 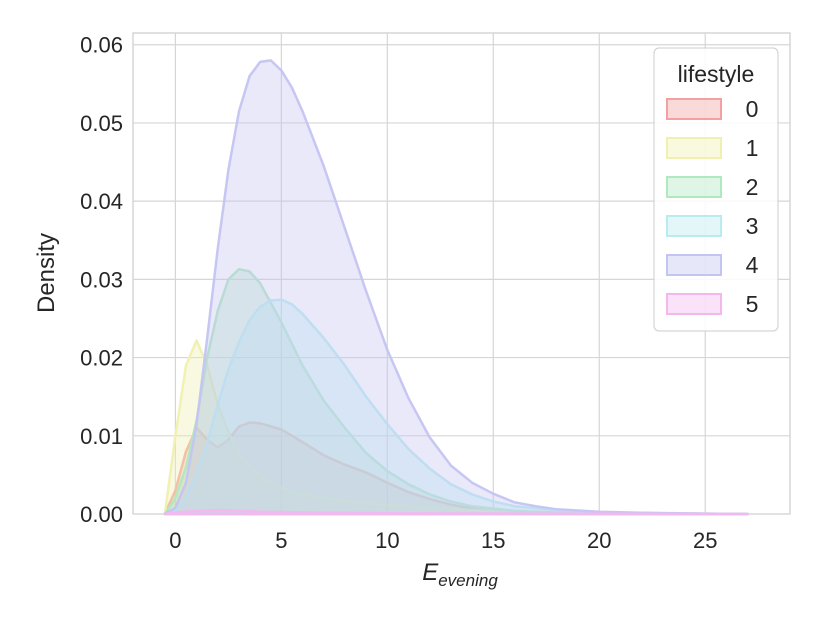 I want to click on x-tick-labels: 0 5 10 15 20 25, so click(x=443, y=540).